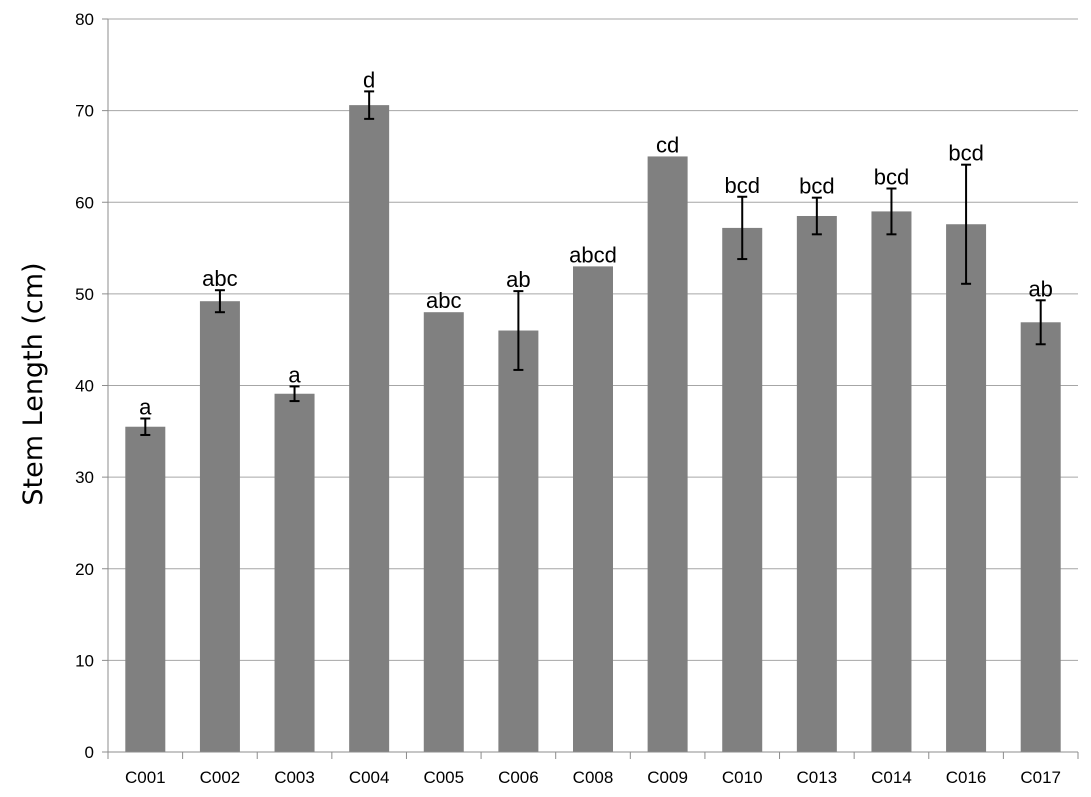 The image size is (1091, 797). Describe the element at coordinates (816, 483) in the screenshot. I see `bar-c013` at that location.